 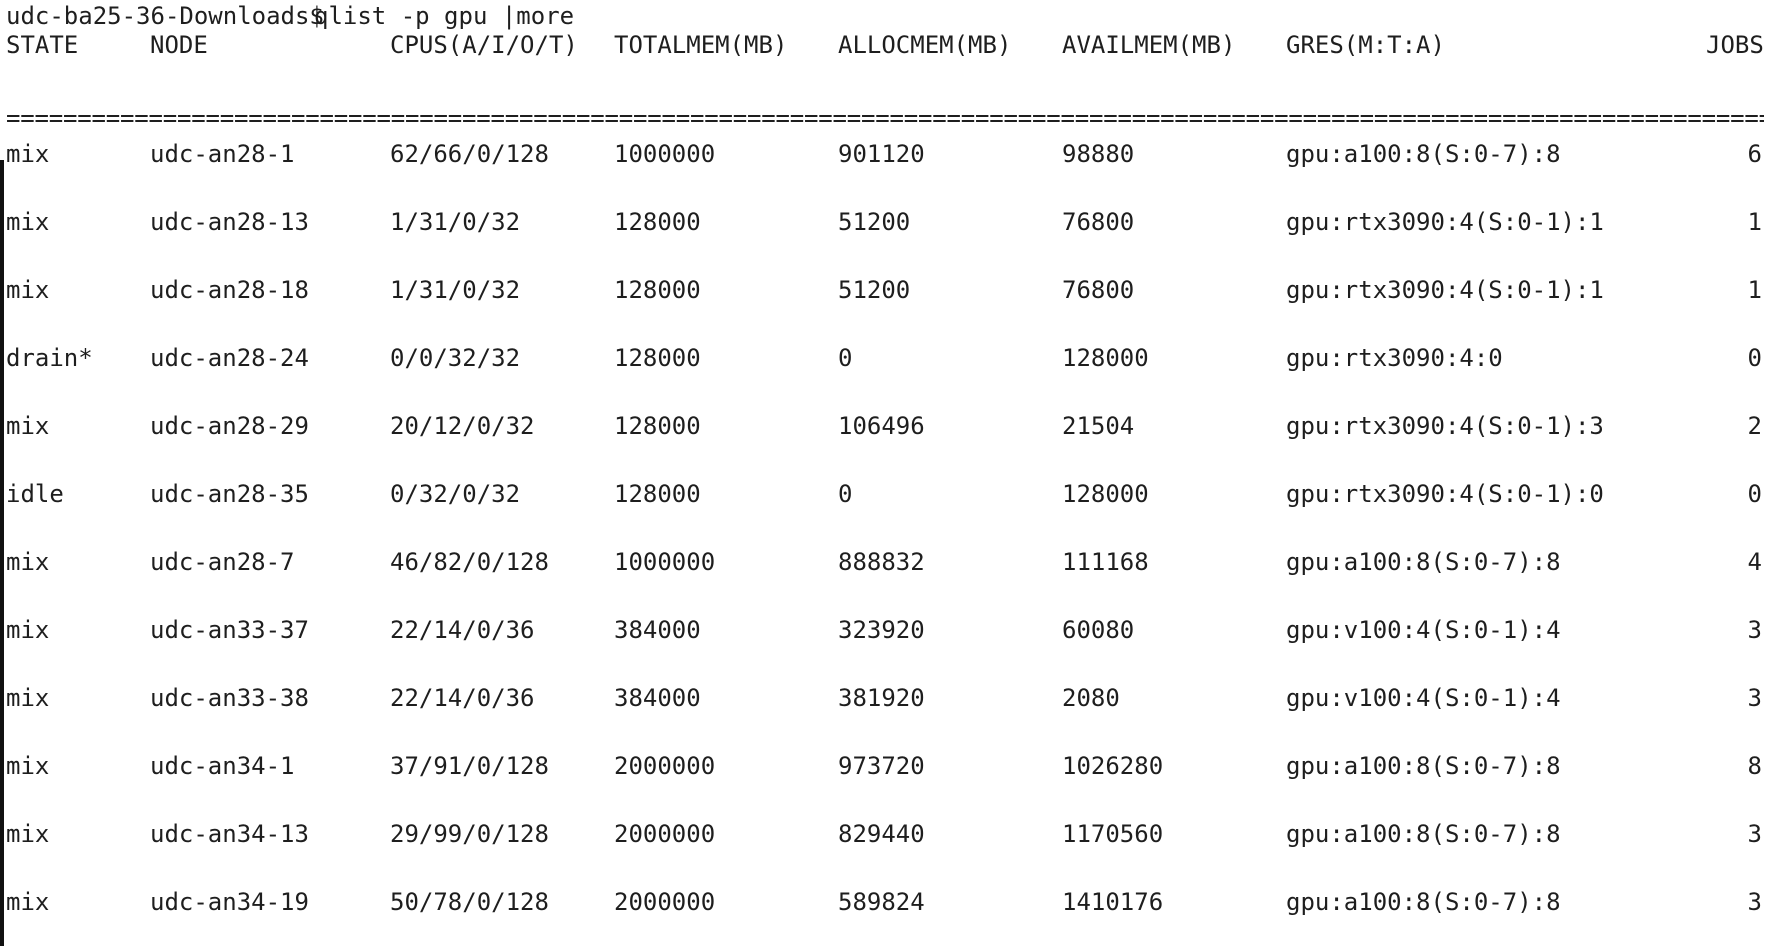 What do you see at coordinates (701, 45) in the screenshot?
I see `header-totalmem: TOTALMEM(MB)` at bounding box center [701, 45].